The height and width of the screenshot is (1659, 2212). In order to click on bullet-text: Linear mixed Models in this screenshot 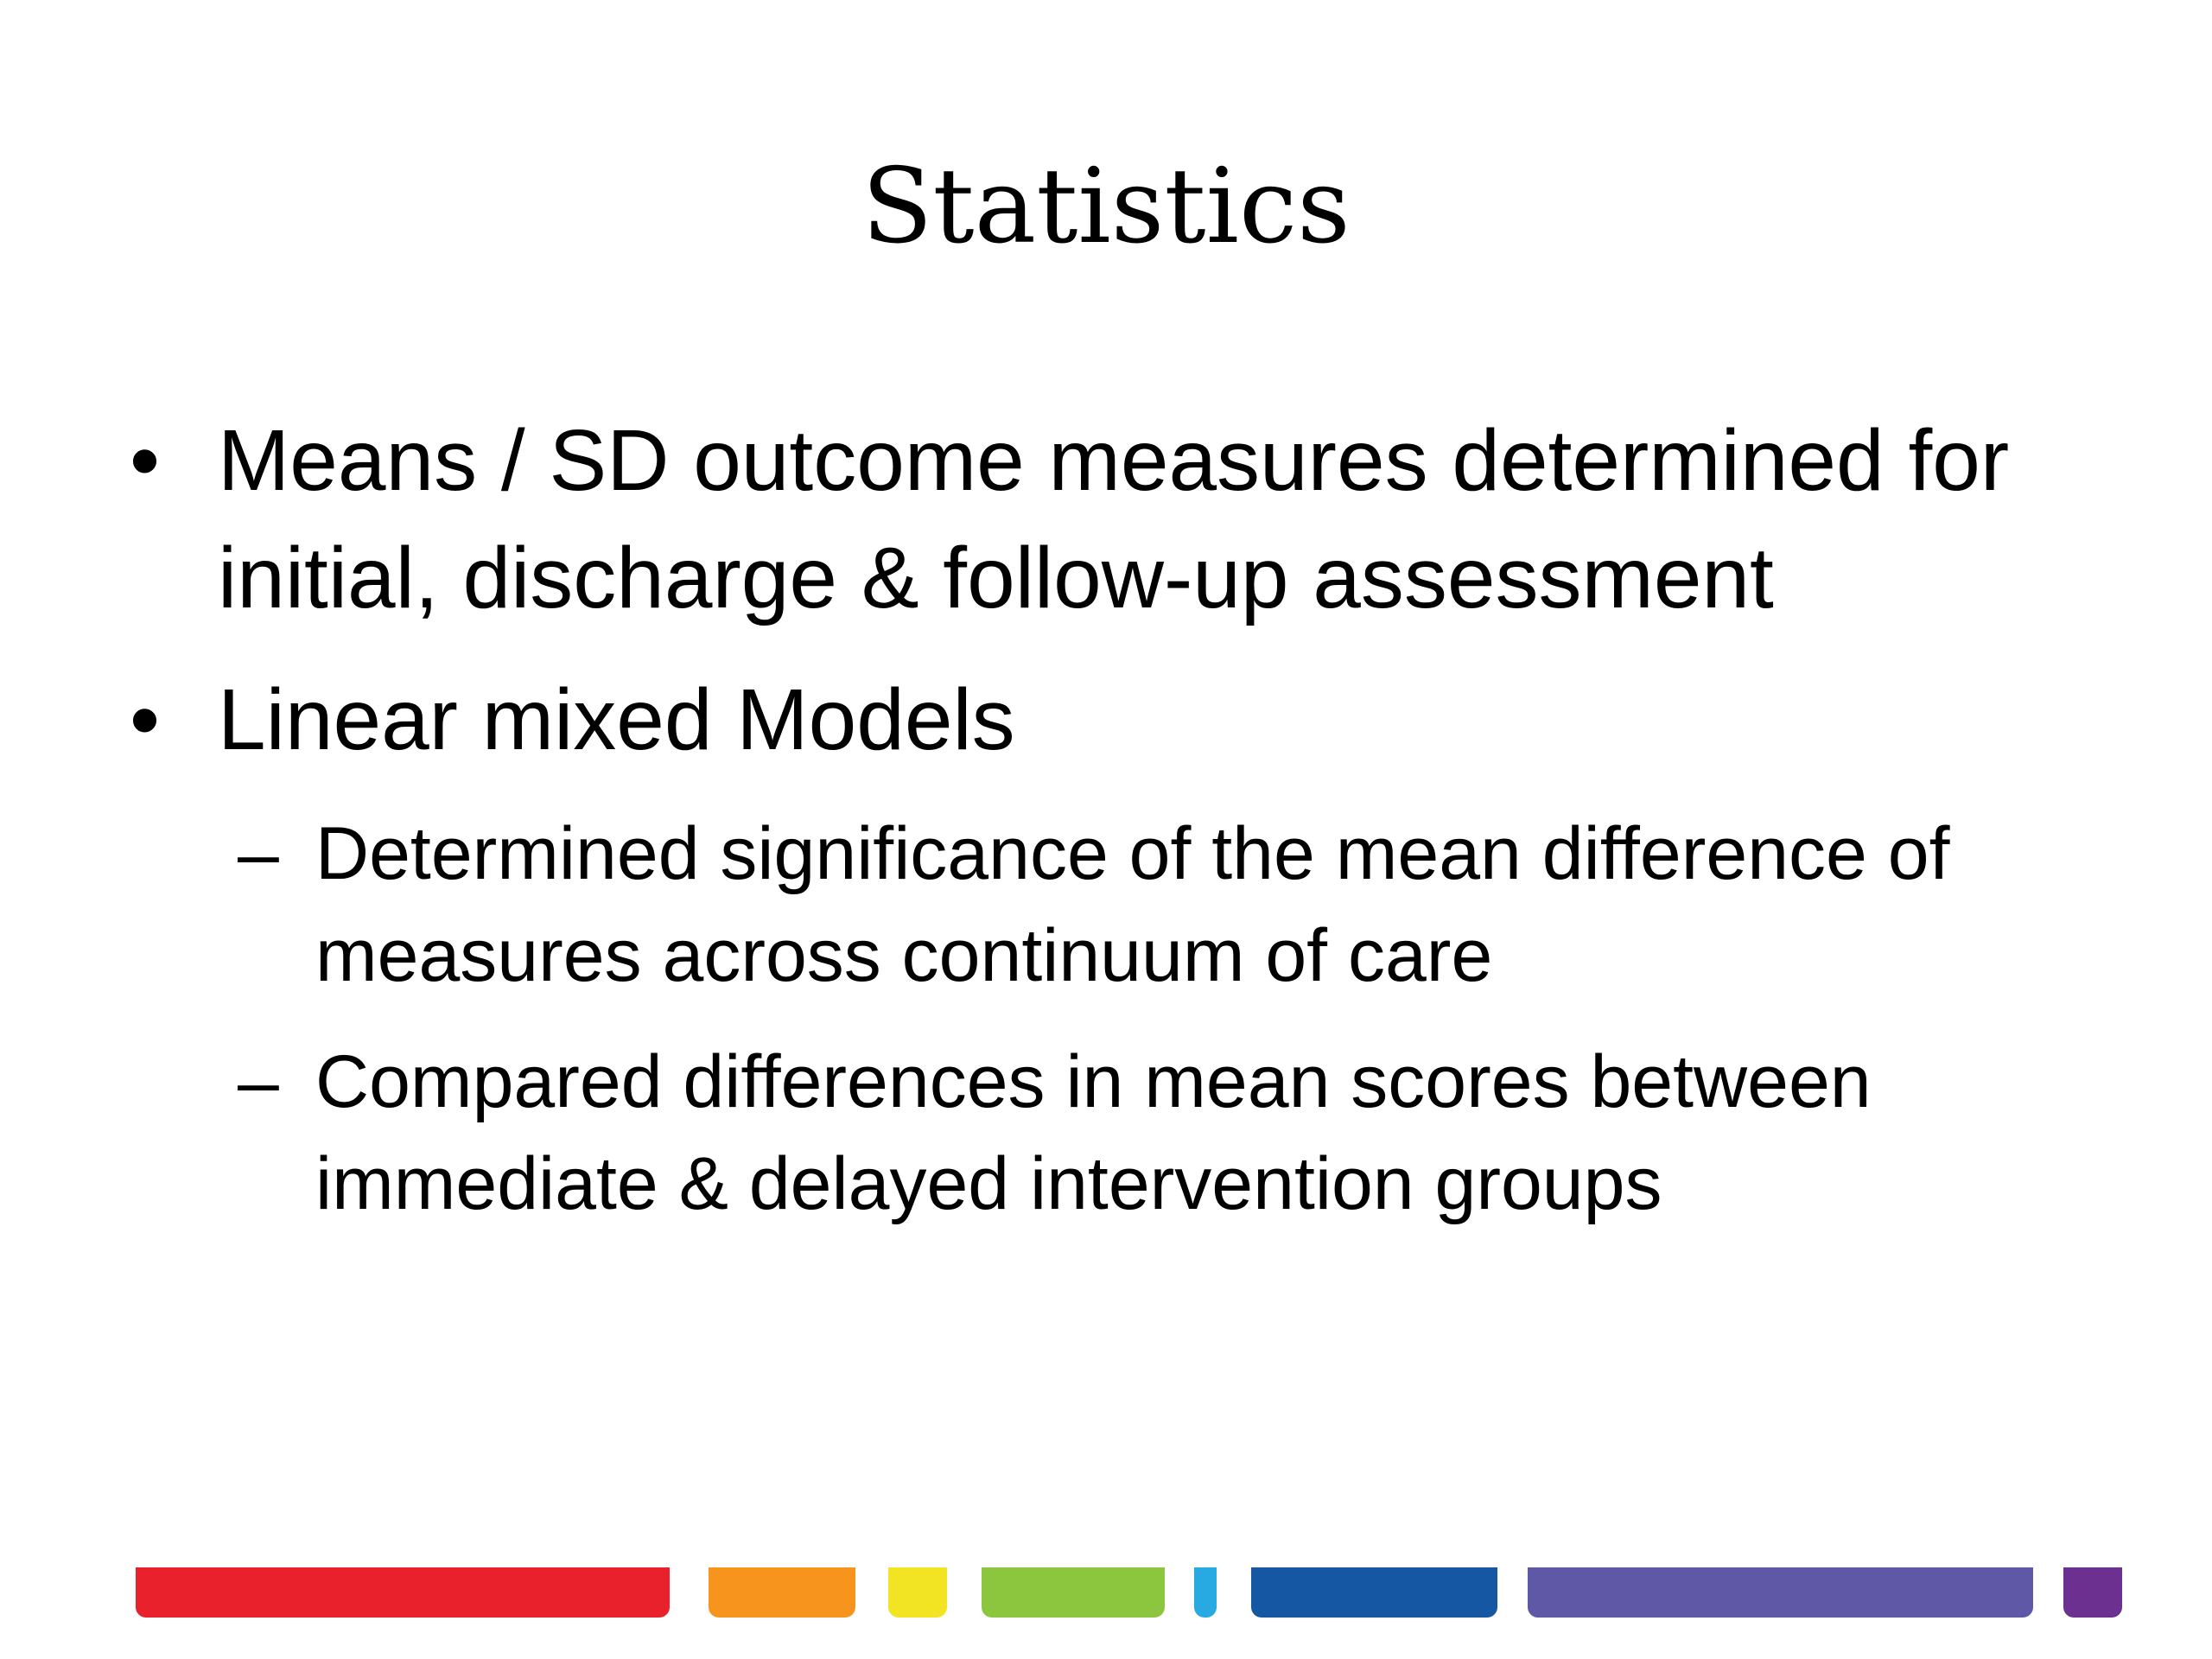, I will do `click(616, 719)`.